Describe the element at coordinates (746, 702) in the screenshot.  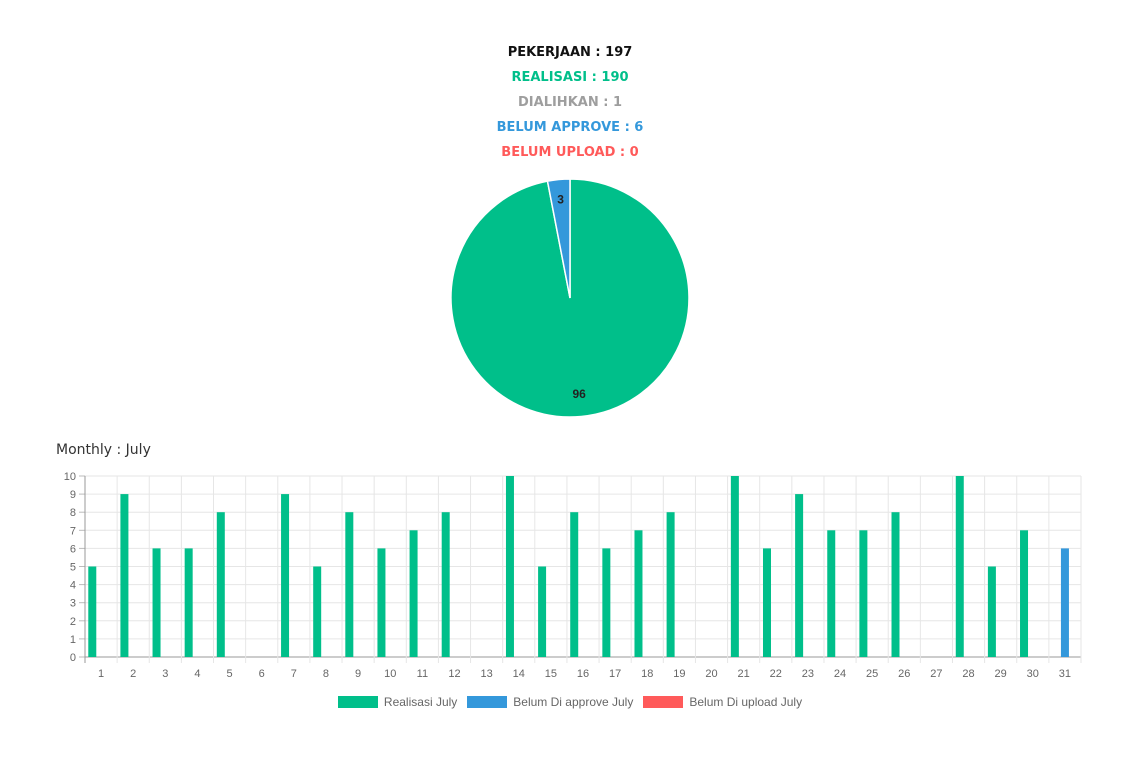
I see `legend-label-belum-upload: Belum Di upload July` at that location.